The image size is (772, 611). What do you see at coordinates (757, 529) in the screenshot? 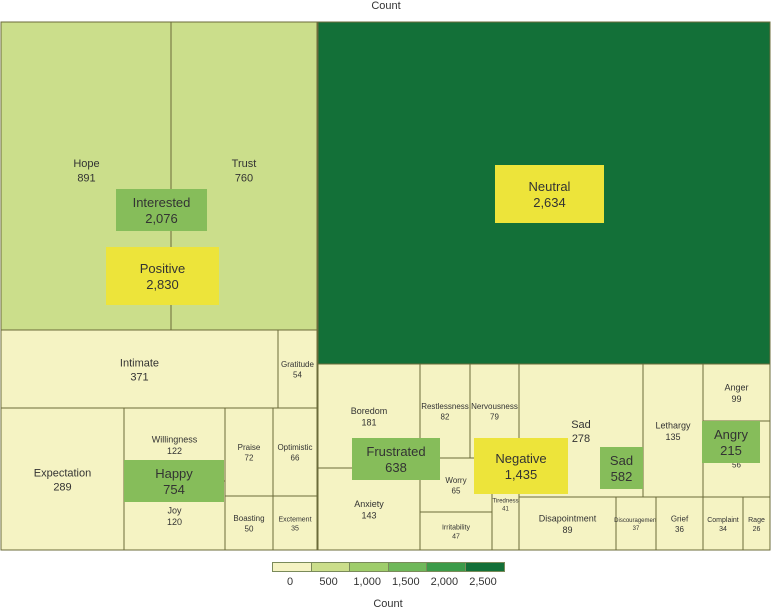
I see `leaf-value: 26` at bounding box center [757, 529].